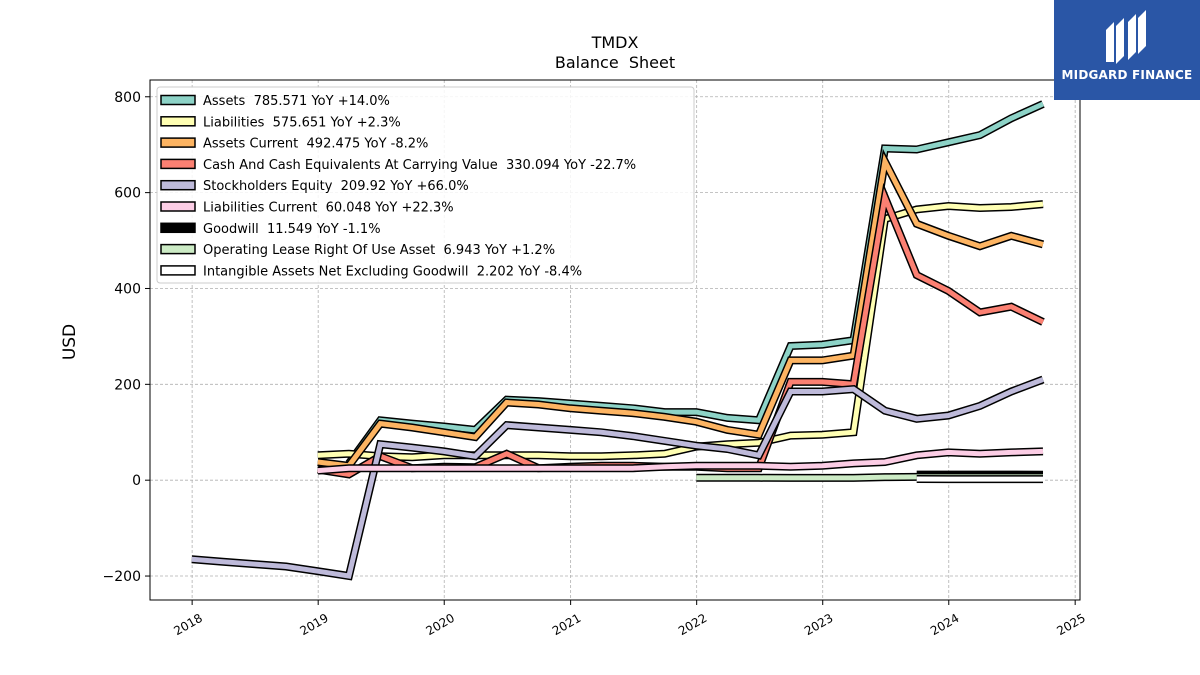  Describe the element at coordinates (336, 186) in the screenshot. I see `legend-label: Stockholders Equity 209.92 YoY +66.0%` at that location.